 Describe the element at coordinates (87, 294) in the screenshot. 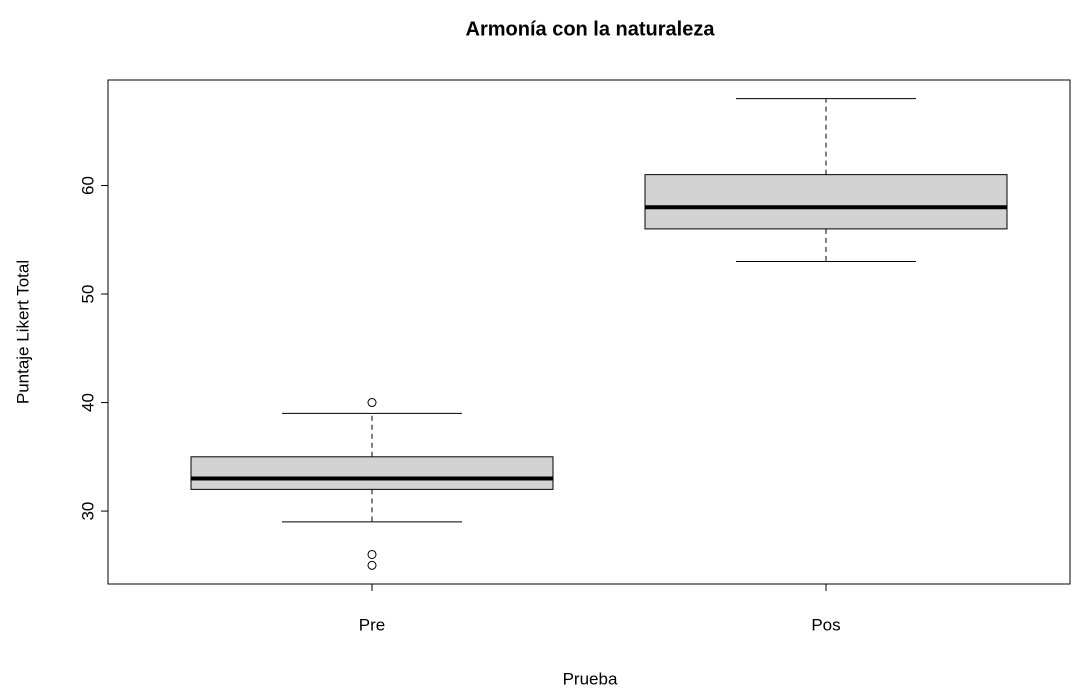

I see `y-tick-label: 50` at that location.